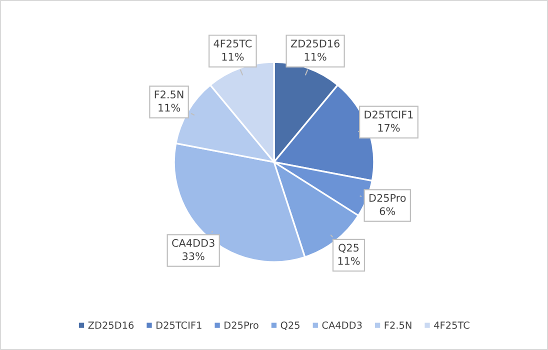 This screenshot has width=548, height=350. I want to click on slice-label: Q25, so click(348, 248).